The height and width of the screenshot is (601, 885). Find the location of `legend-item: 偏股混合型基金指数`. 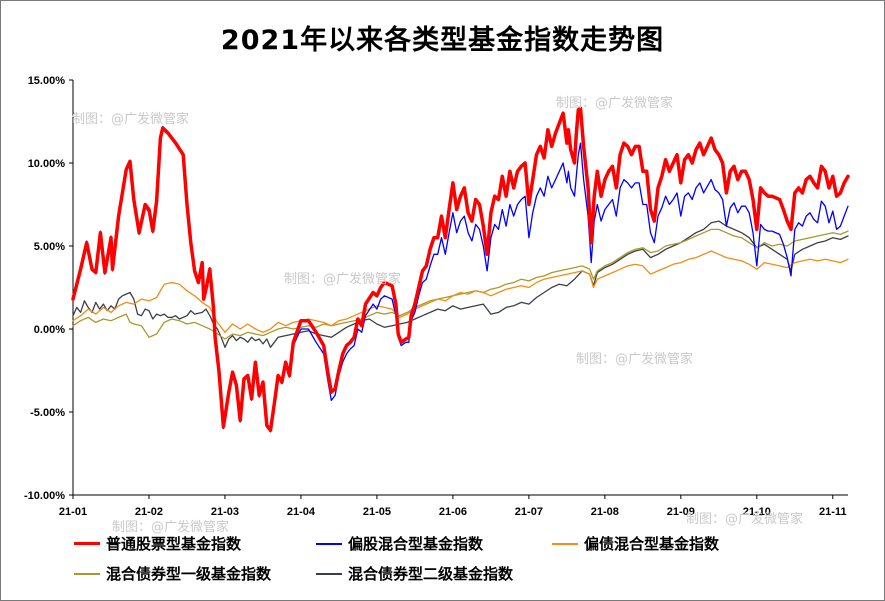

legend-item: 偏股混合型基金指数 is located at coordinates (399, 543).